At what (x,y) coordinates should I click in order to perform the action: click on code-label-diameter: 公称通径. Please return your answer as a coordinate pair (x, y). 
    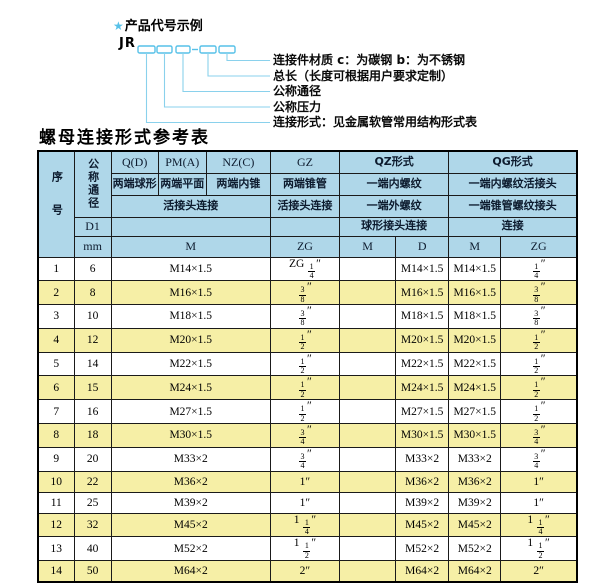
    Looking at the image, I should click on (297, 91).